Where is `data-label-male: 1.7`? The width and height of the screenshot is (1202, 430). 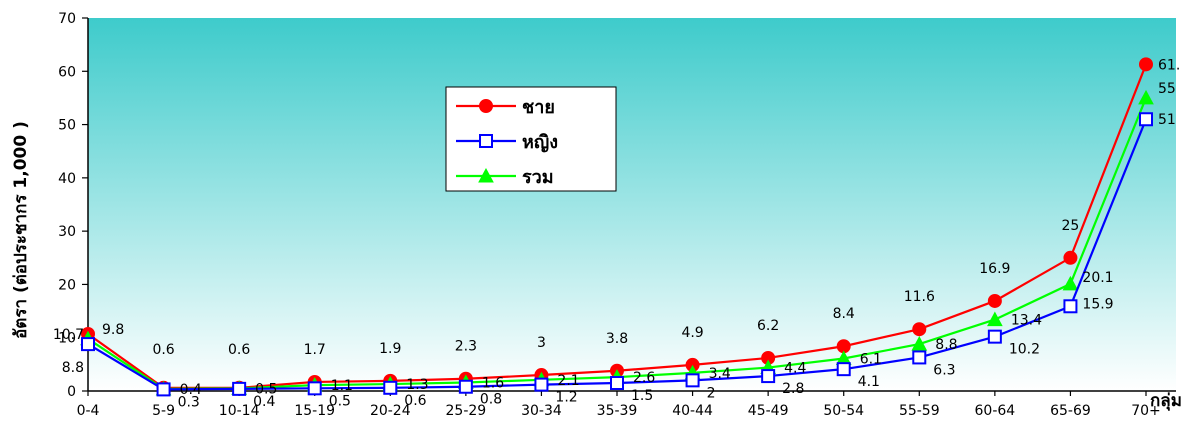
data-label-male: 1.7 is located at coordinates (315, 350).